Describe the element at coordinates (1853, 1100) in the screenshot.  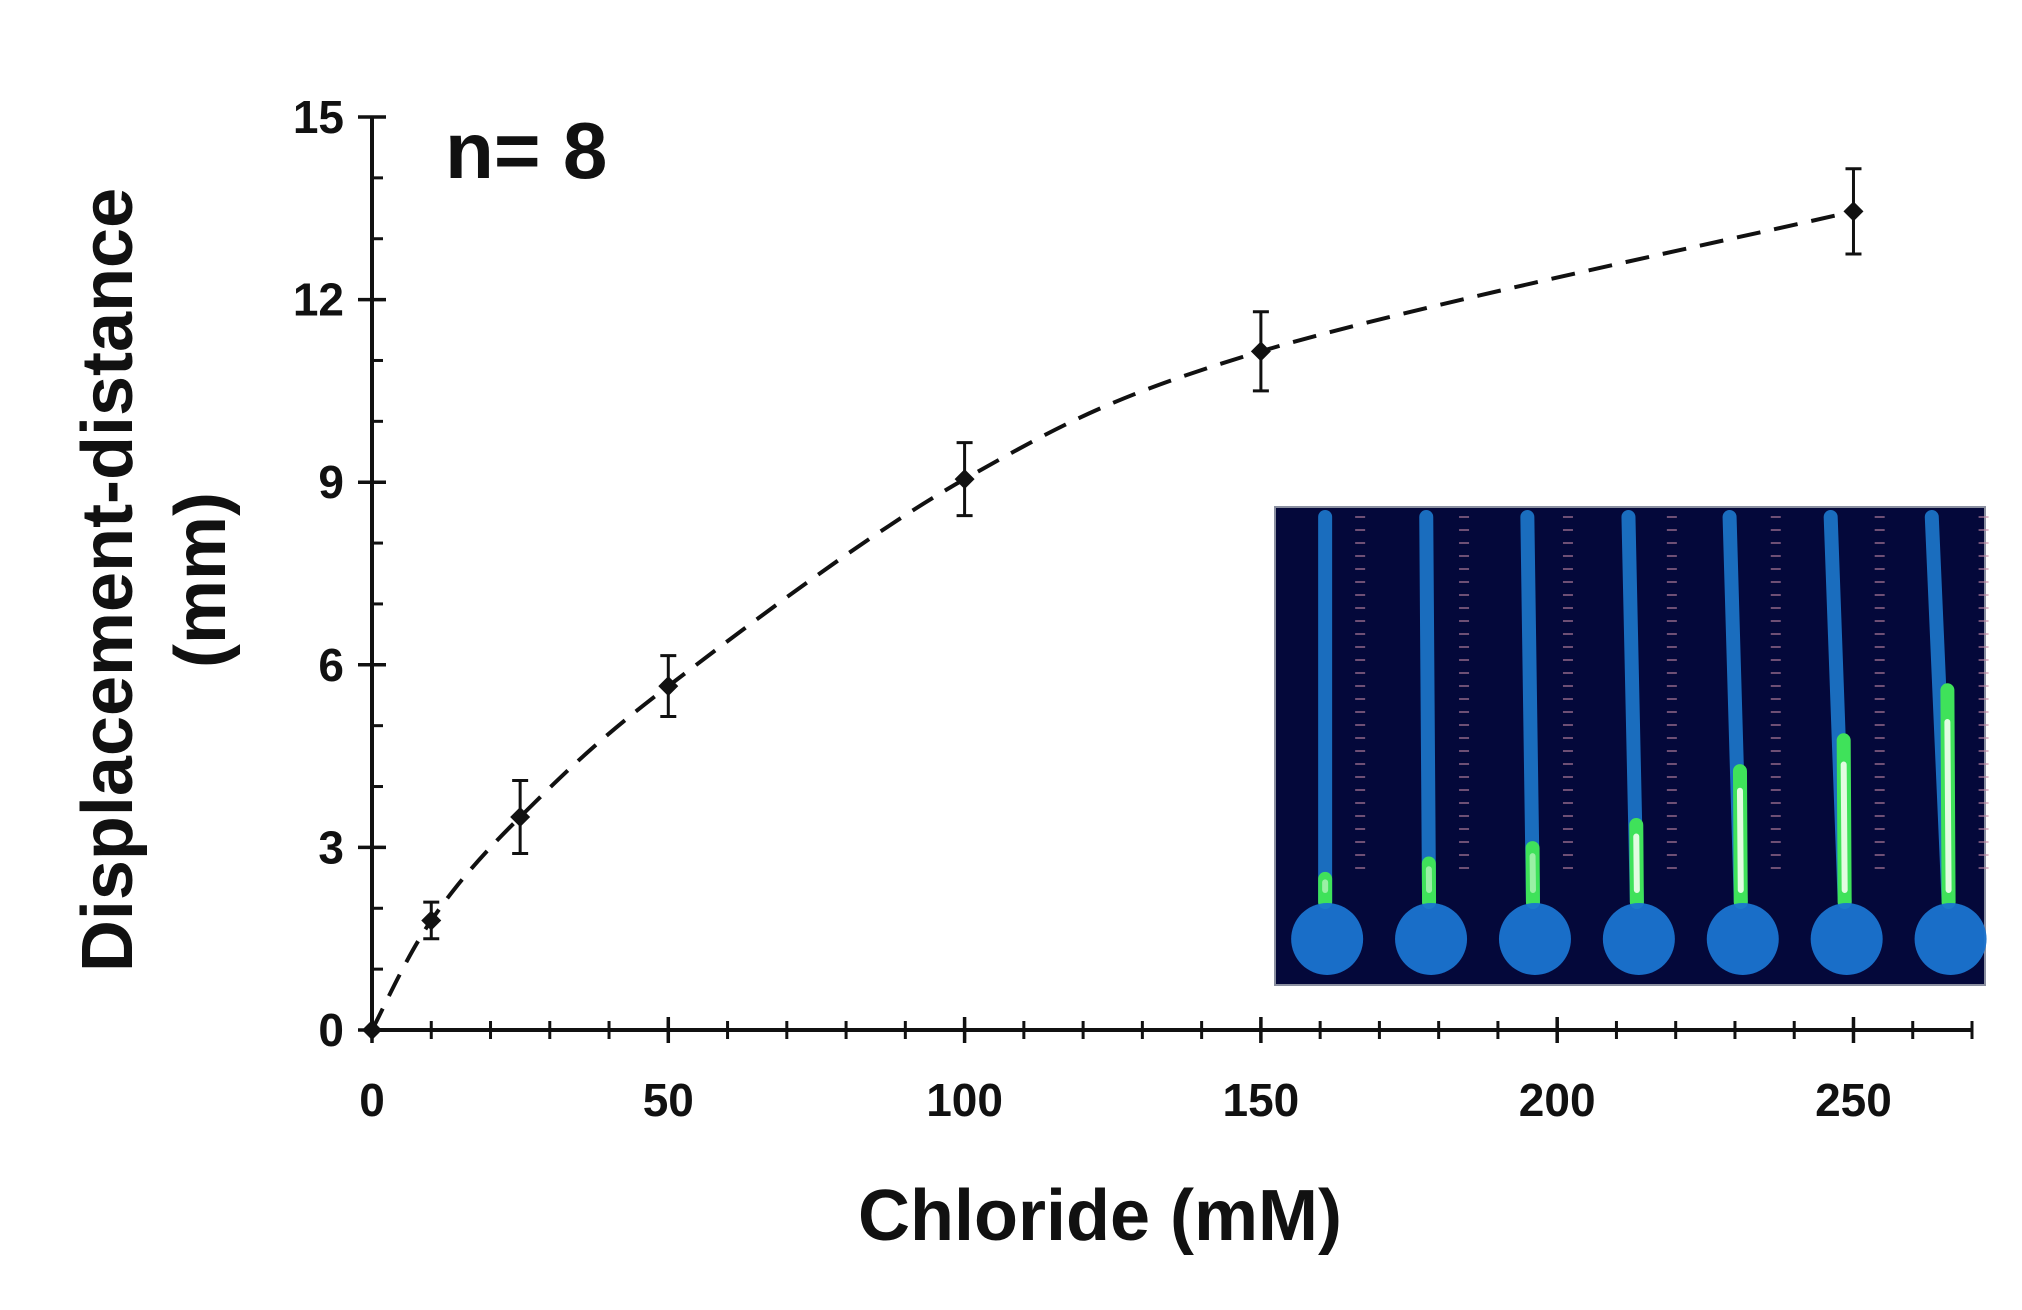
I see `x-tick-label: 250` at that location.